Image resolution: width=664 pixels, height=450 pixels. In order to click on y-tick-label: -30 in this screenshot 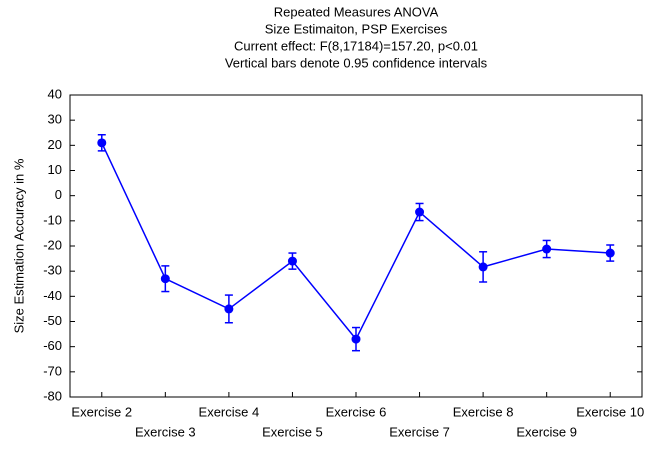, I will do `click(52, 270)`.